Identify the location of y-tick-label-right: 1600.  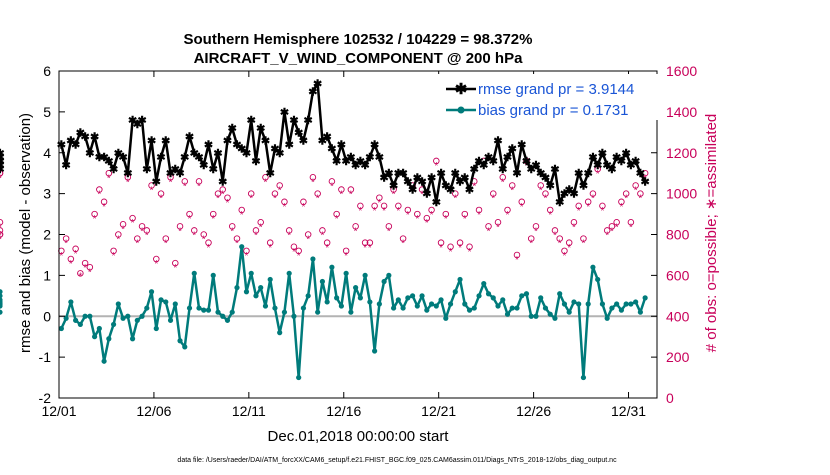
(681, 71).